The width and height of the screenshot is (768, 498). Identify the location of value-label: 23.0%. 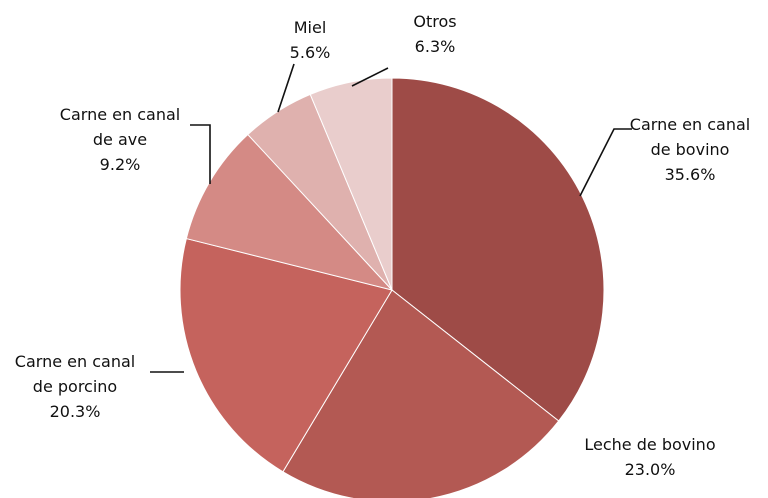
(650, 469).